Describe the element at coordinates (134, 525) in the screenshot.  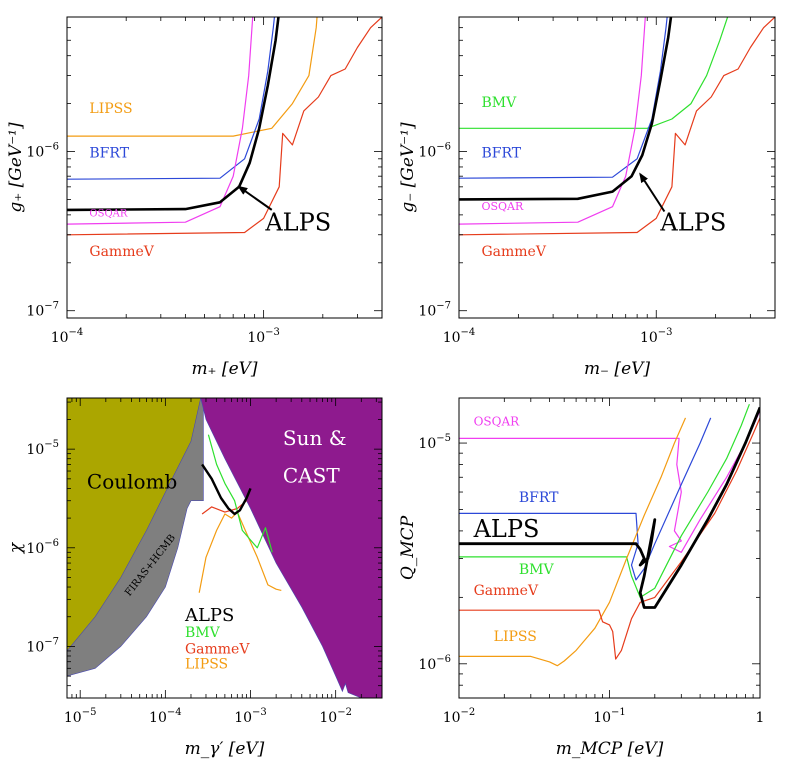
I see `region-coulomb` at that location.